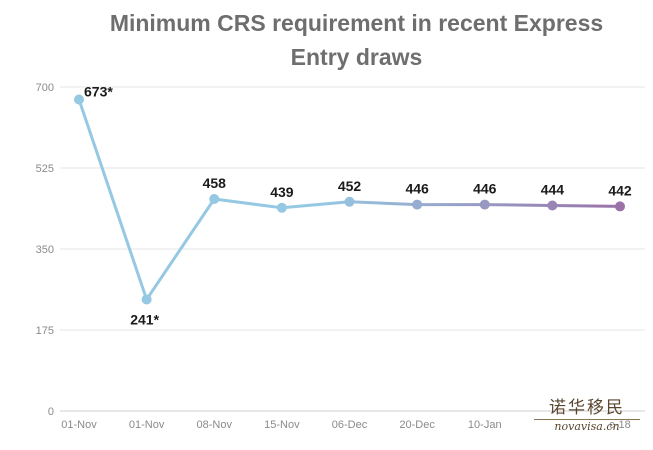  I want to click on x-tick-label: 06-Dec, so click(350, 425).